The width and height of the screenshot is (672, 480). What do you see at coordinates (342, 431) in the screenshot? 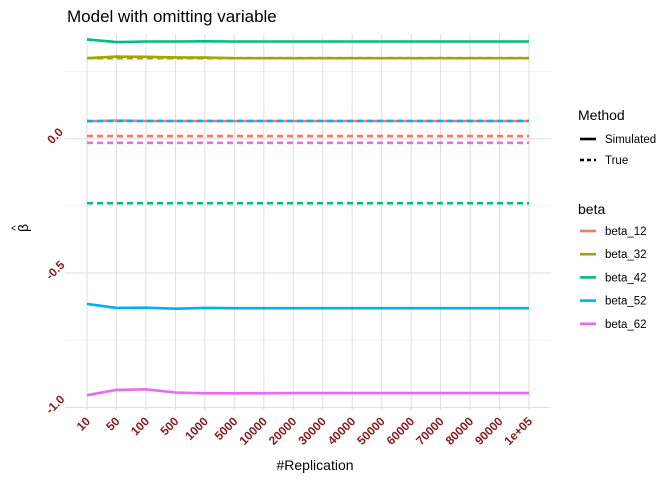
I see `x-tick-label: 40000` at bounding box center [342, 431].